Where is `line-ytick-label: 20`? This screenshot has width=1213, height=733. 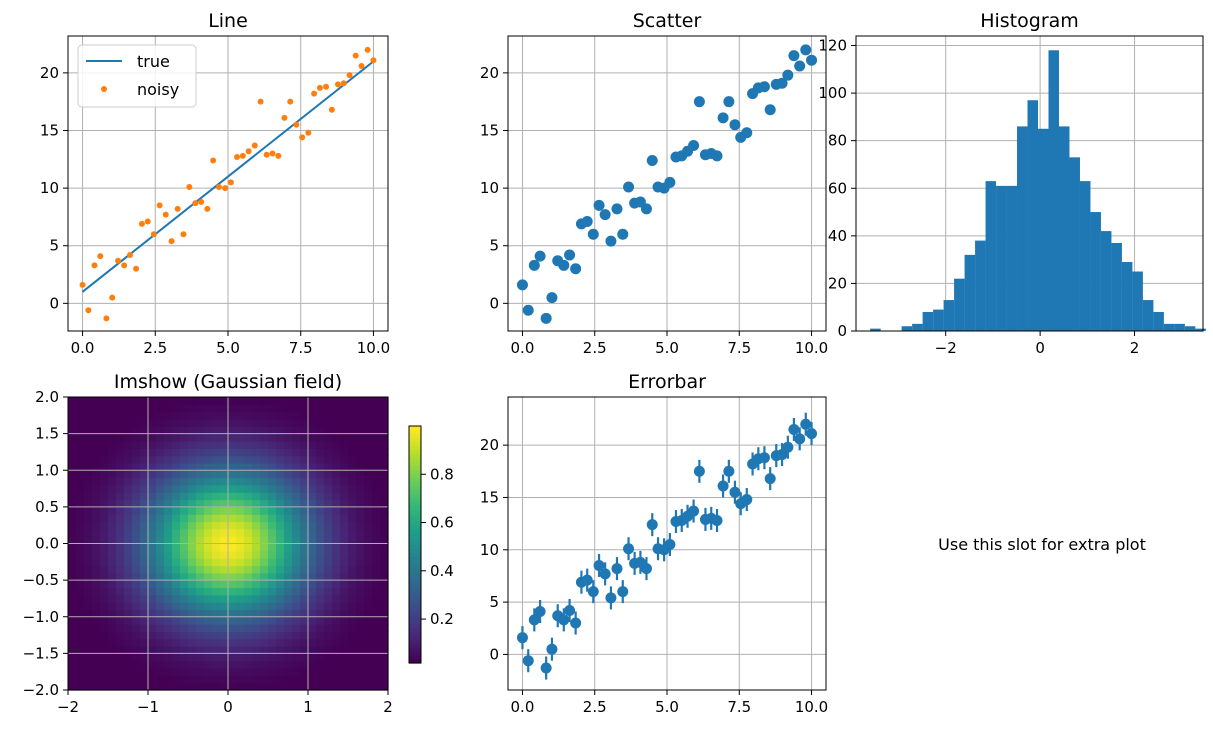
line-ytick-label: 20 is located at coordinates (49, 73).